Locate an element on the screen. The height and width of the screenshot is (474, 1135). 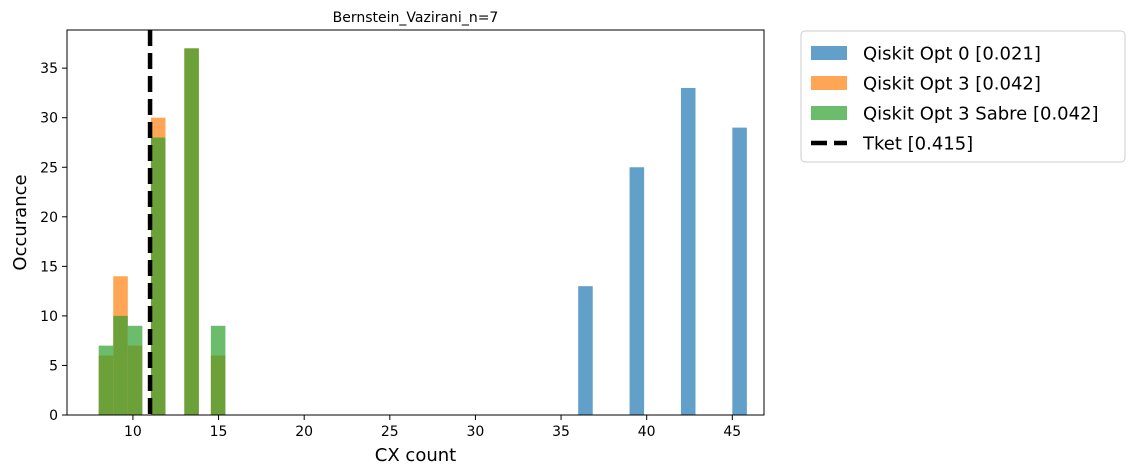
y-tick-label: 30 is located at coordinates (49, 119).